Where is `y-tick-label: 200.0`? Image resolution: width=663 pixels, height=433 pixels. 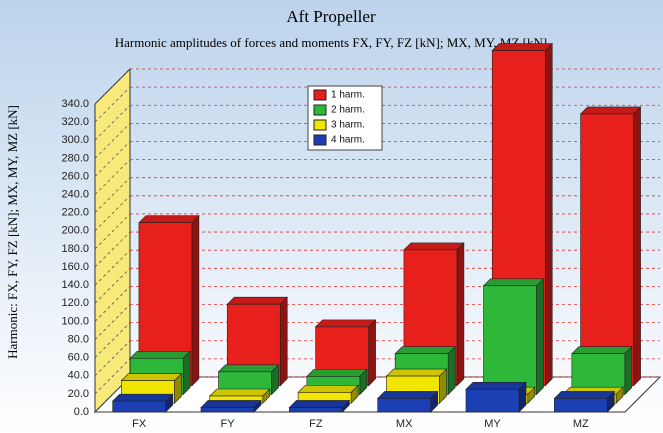 y-tick-label: 200.0 is located at coordinates (75, 231).